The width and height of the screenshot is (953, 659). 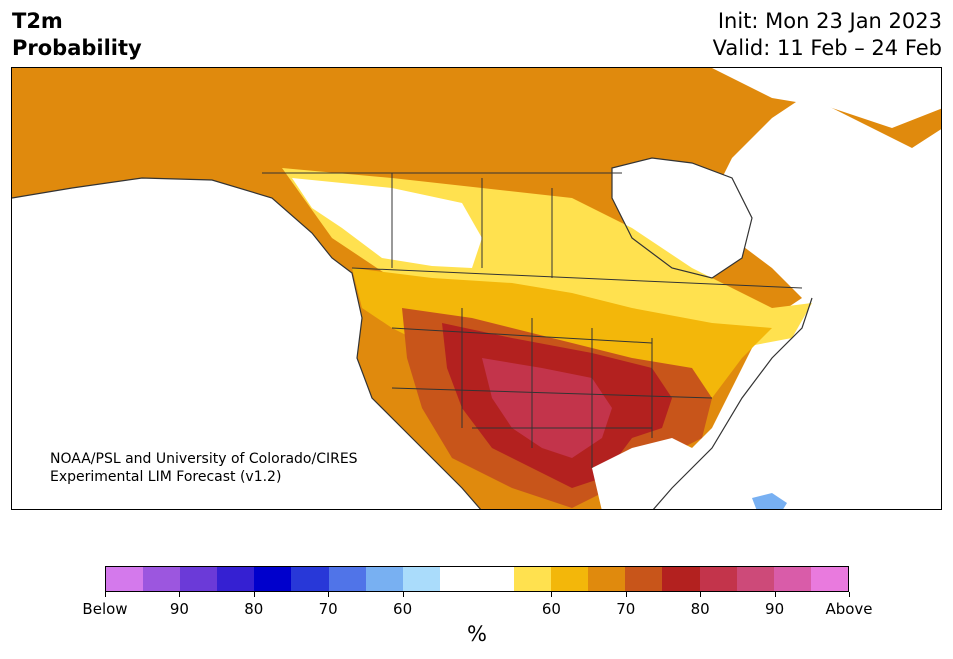 What do you see at coordinates (547, 408) in the screenshot?
I see `crimson-core` at bounding box center [547, 408].